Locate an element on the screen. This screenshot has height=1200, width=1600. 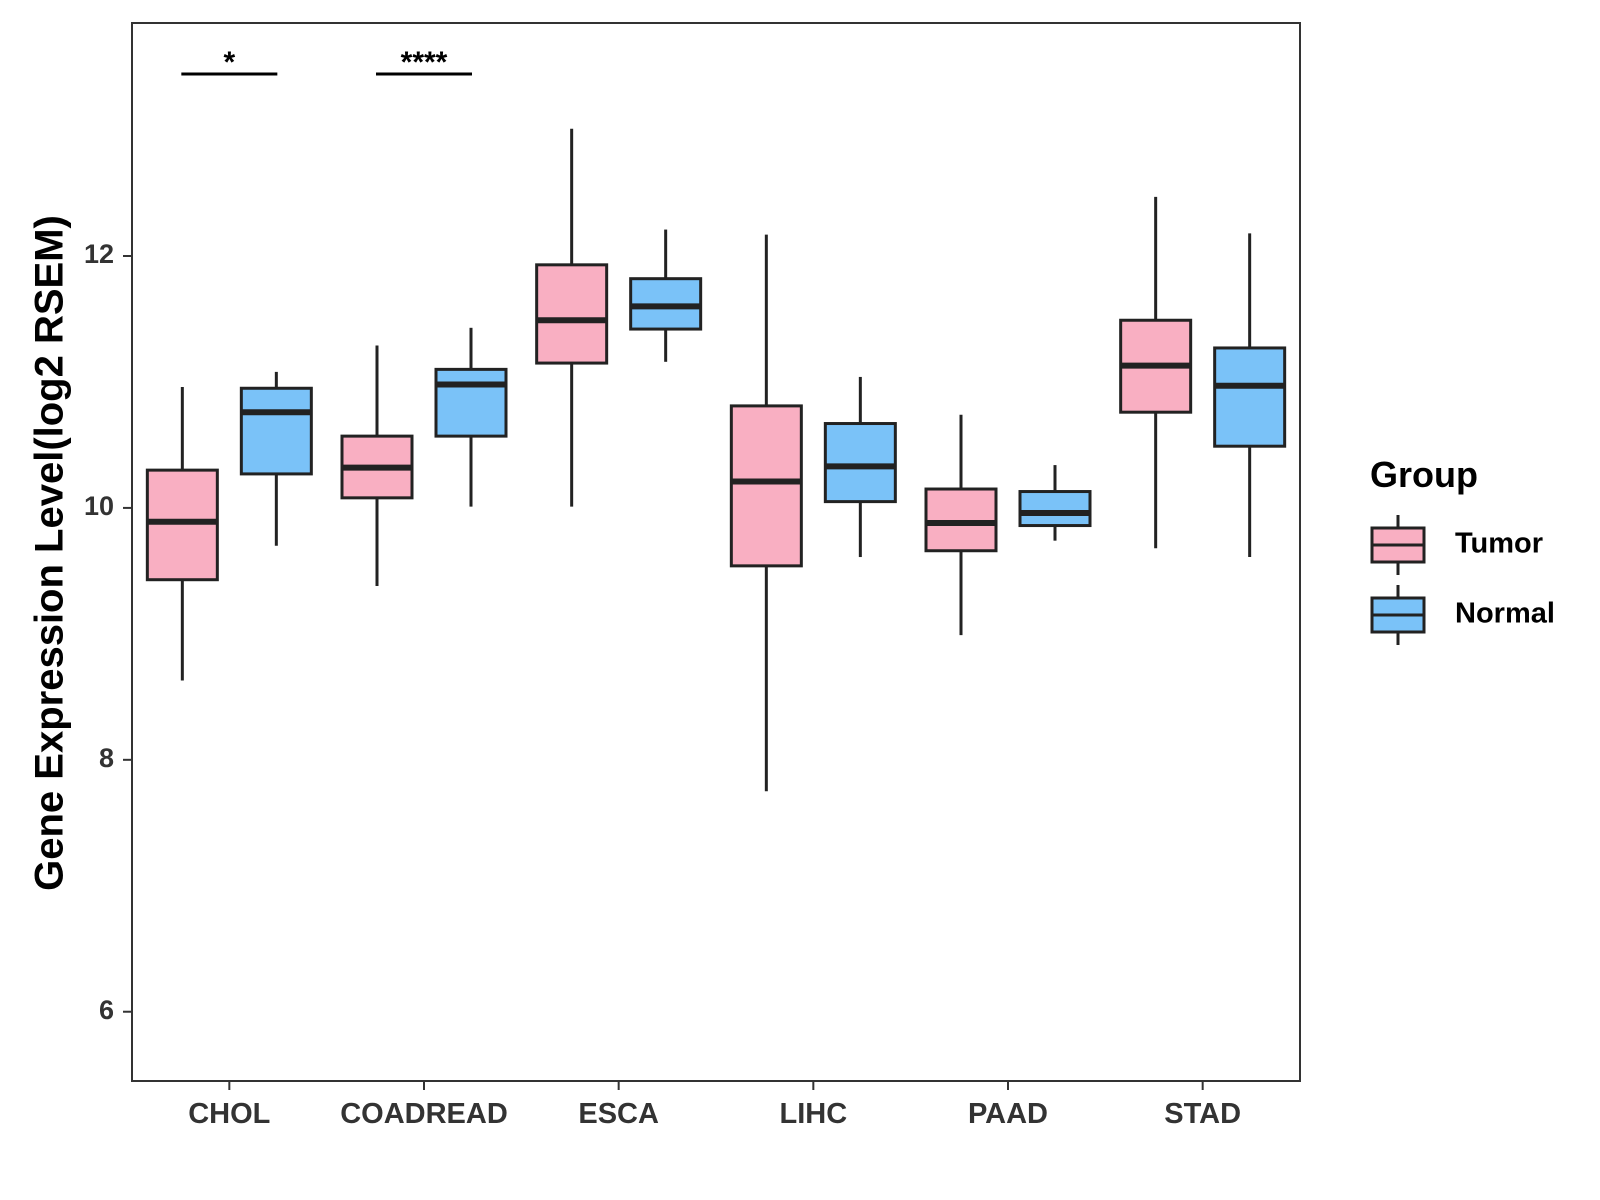
box-tumor-lihc is located at coordinates (766, 513).